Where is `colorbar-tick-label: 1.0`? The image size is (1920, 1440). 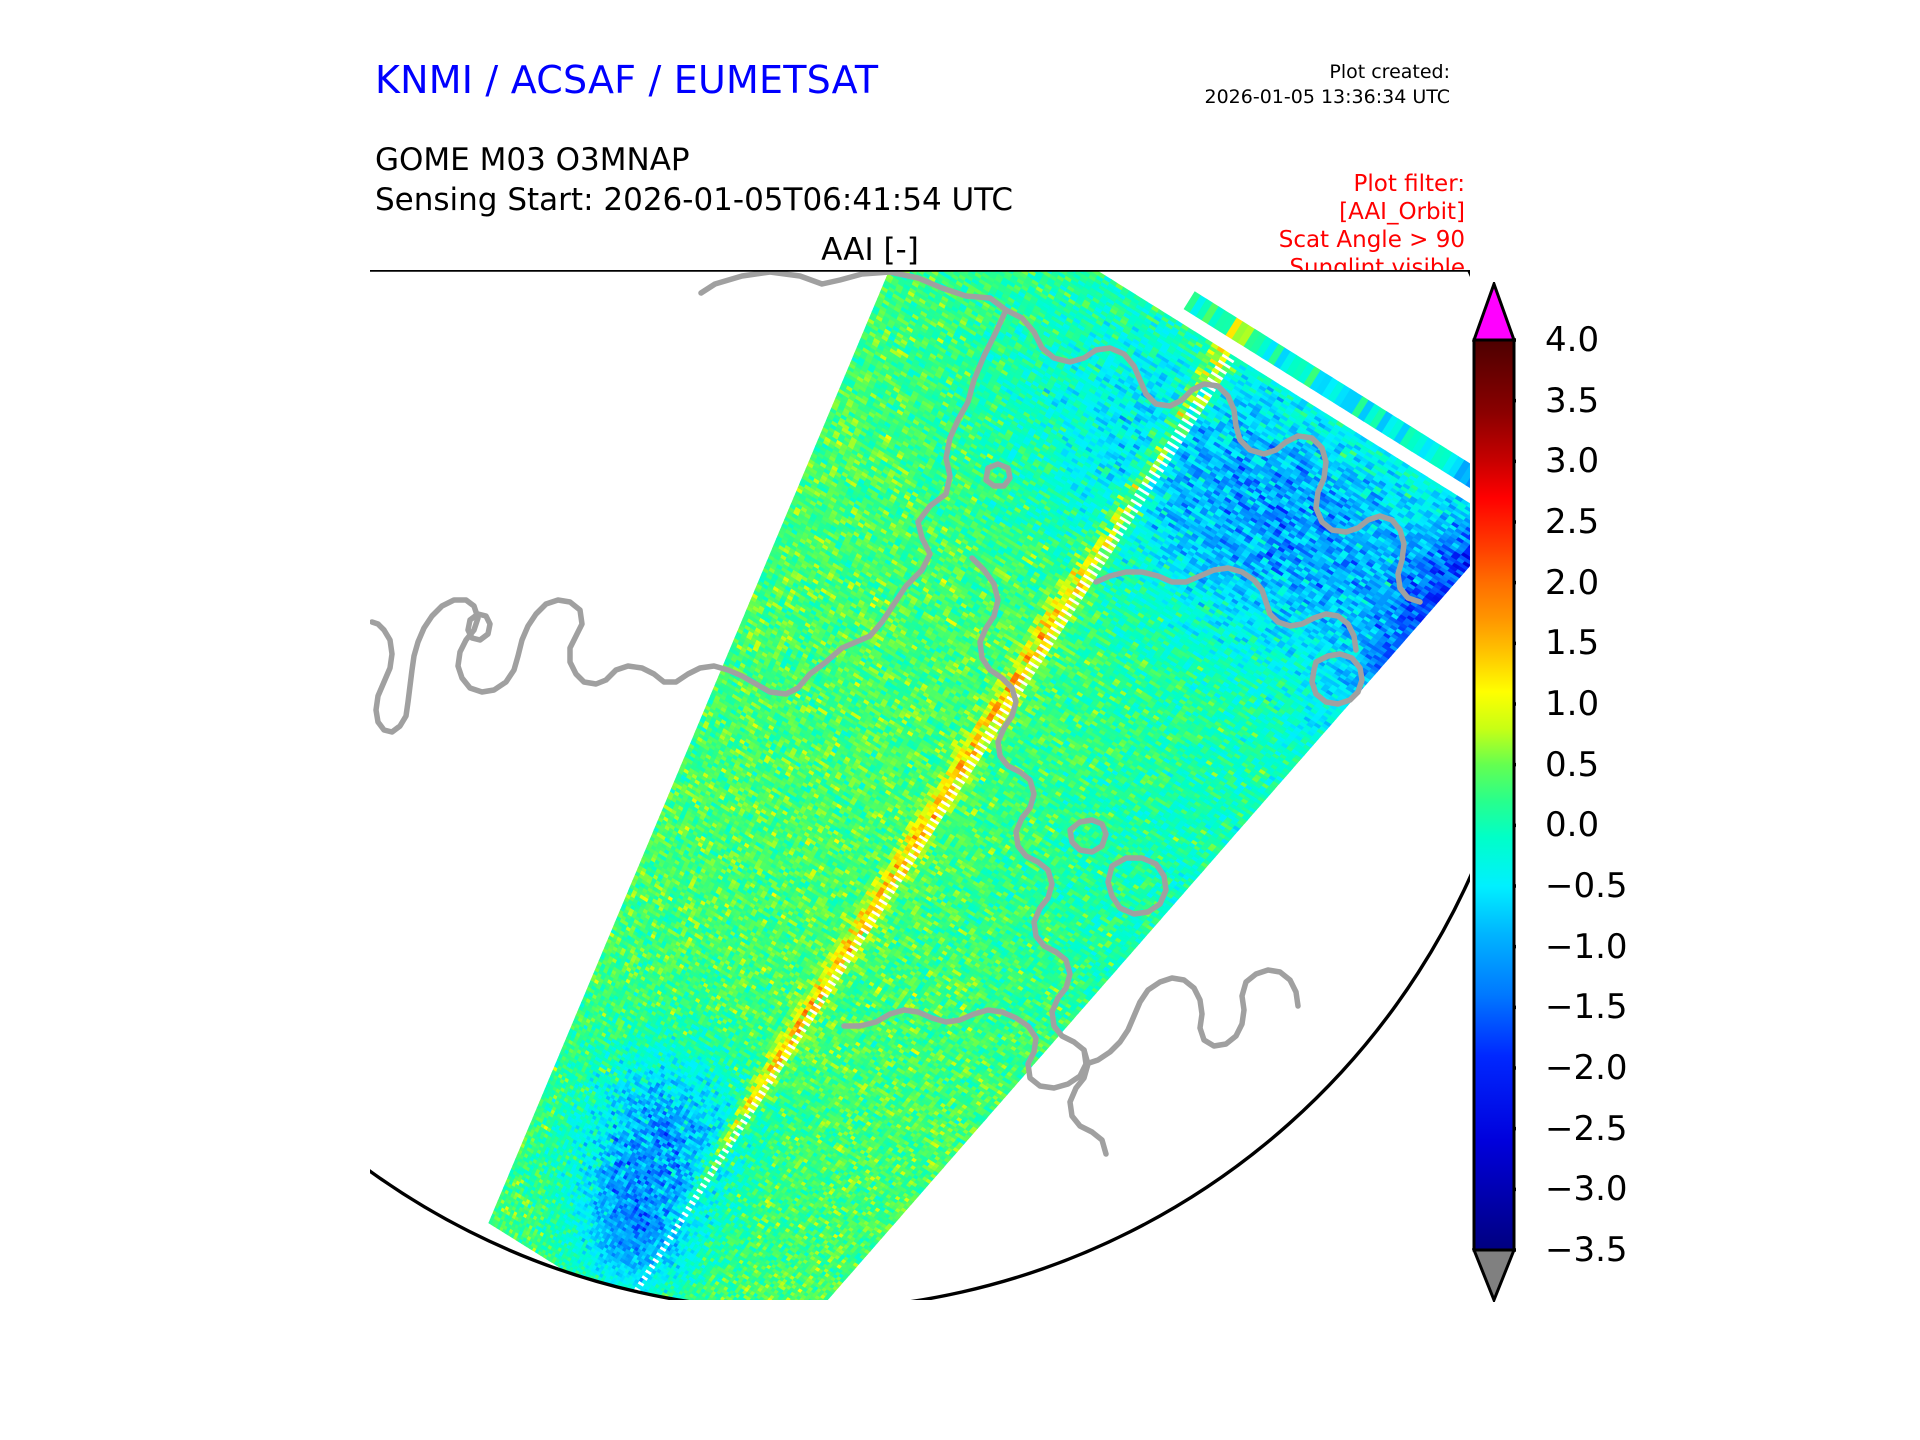 colorbar-tick-label: 1.0 is located at coordinates (1572, 704).